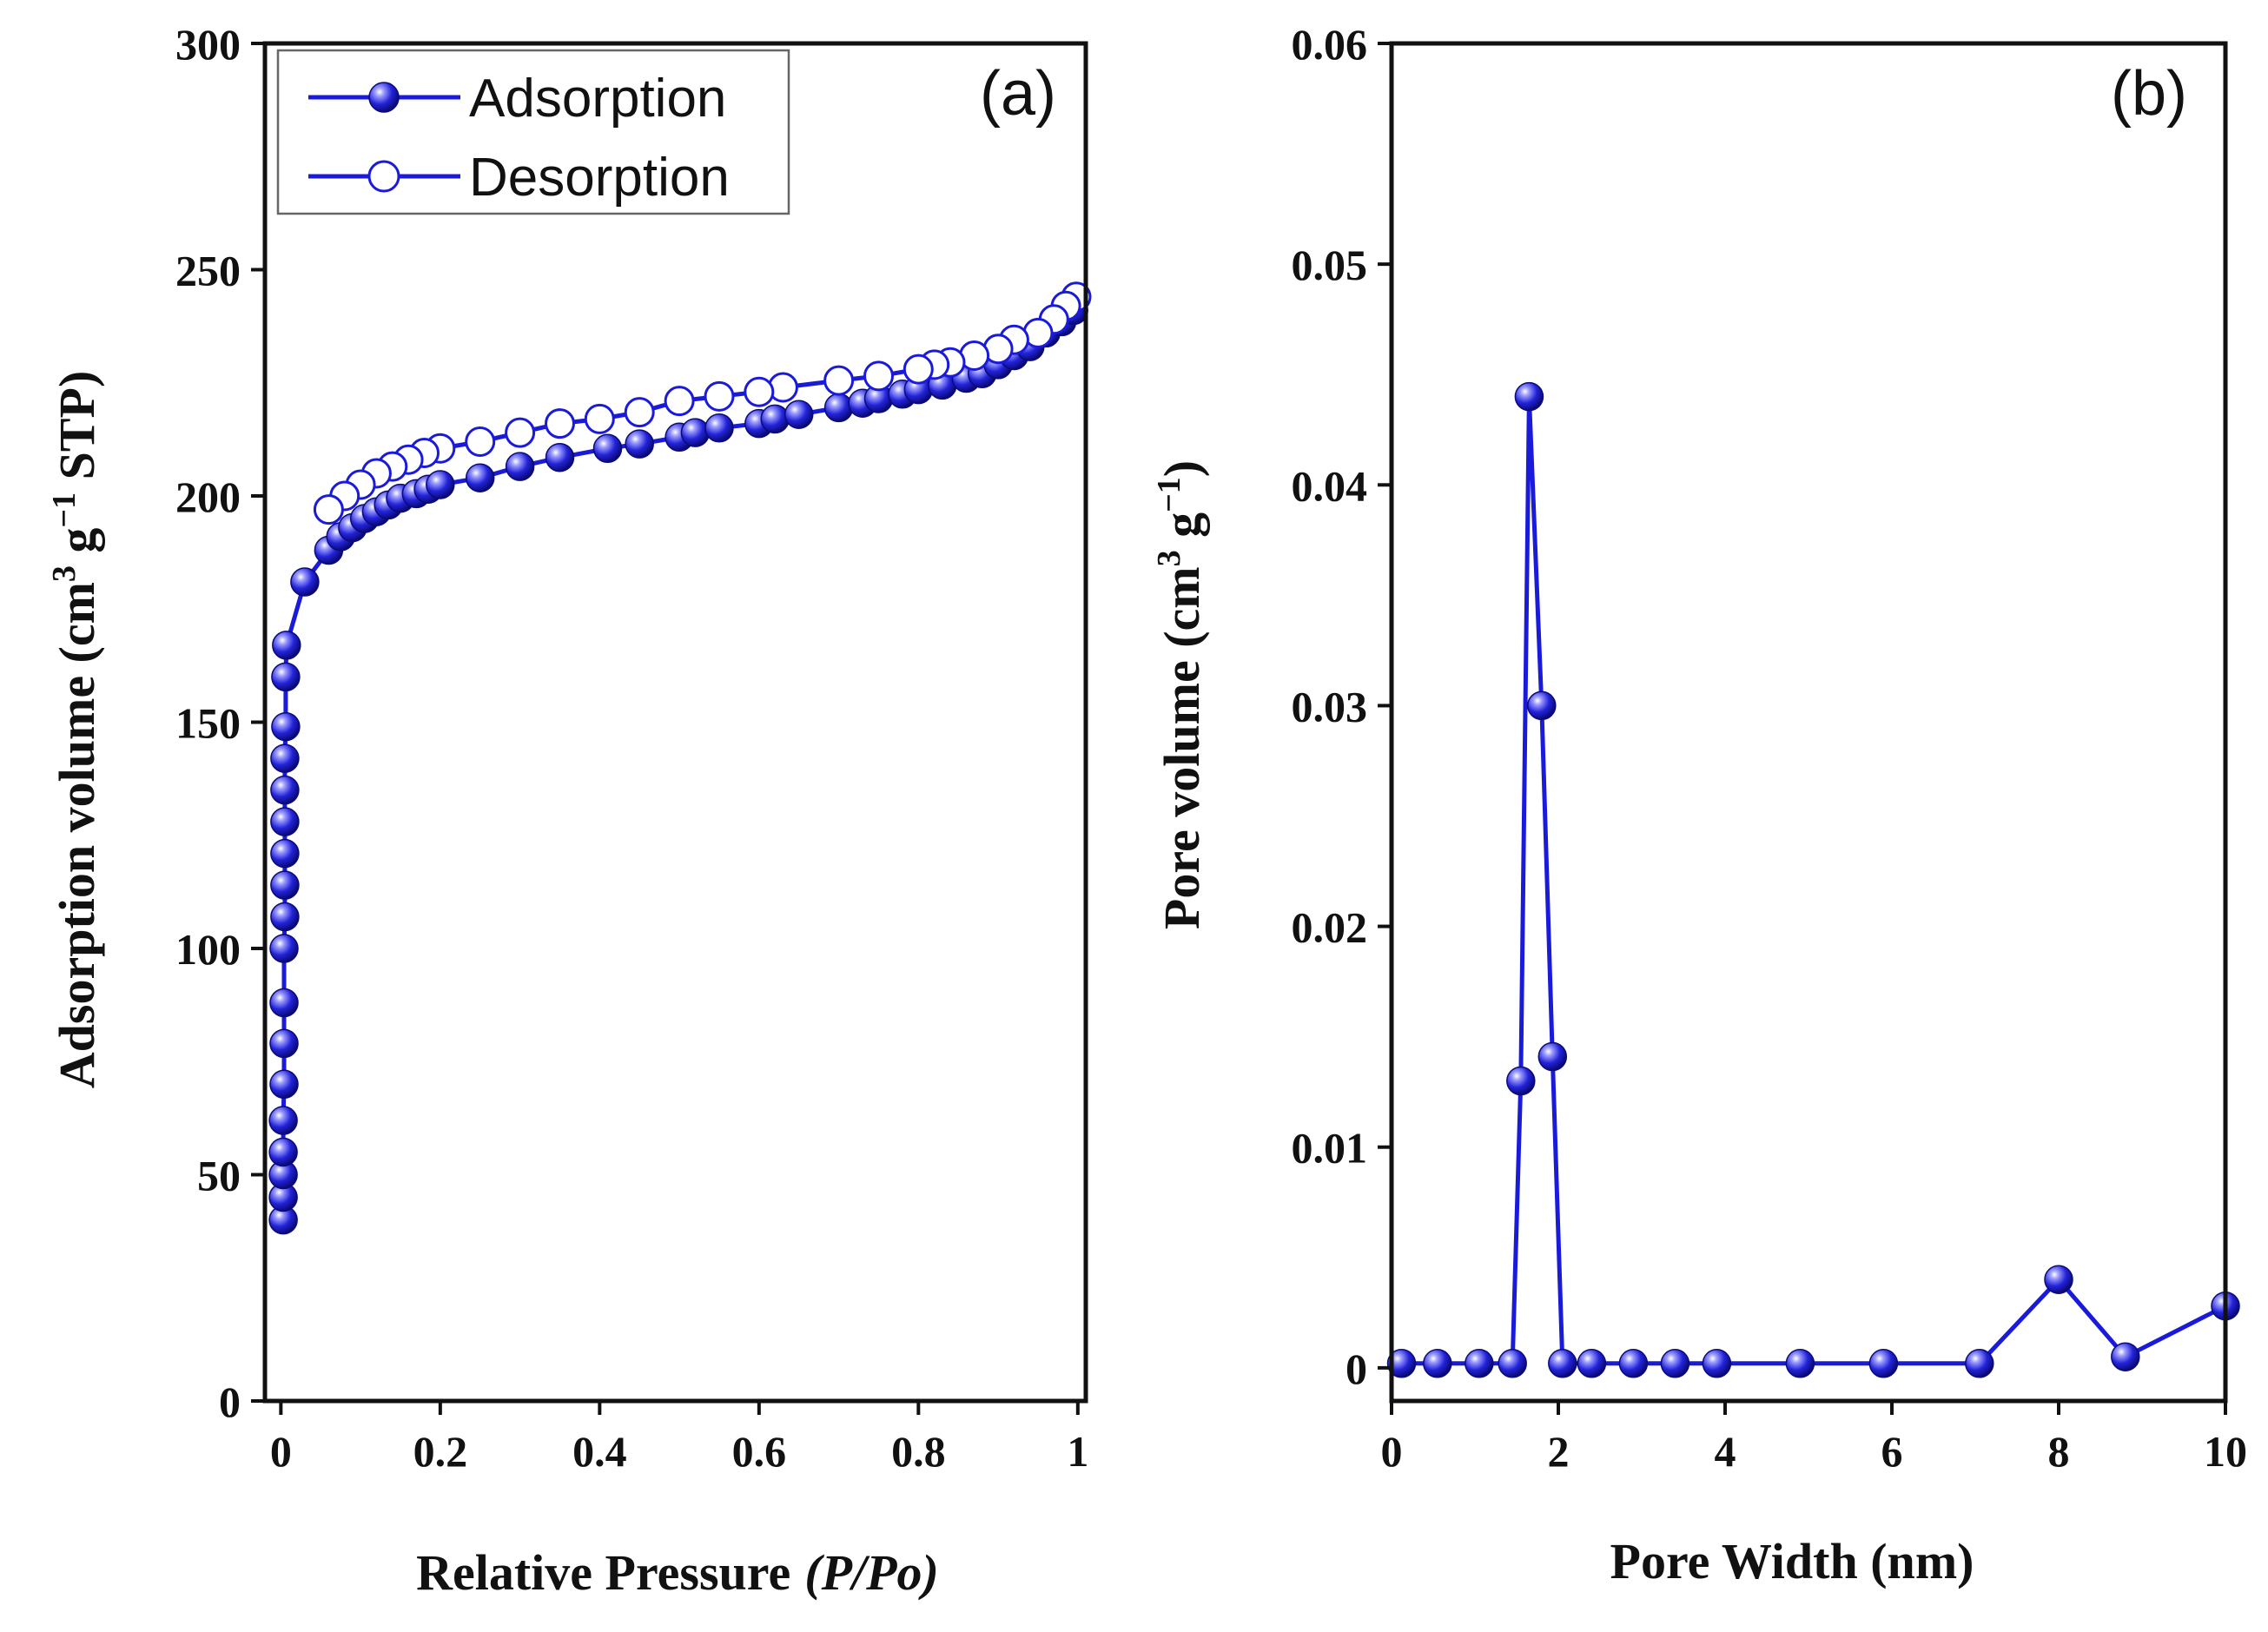 Image resolution: width=2268 pixels, height=1632 pixels. Describe the element at coordinates (2149, 94) in the screenshot. I see `panel-b-label: (b)` at that location.